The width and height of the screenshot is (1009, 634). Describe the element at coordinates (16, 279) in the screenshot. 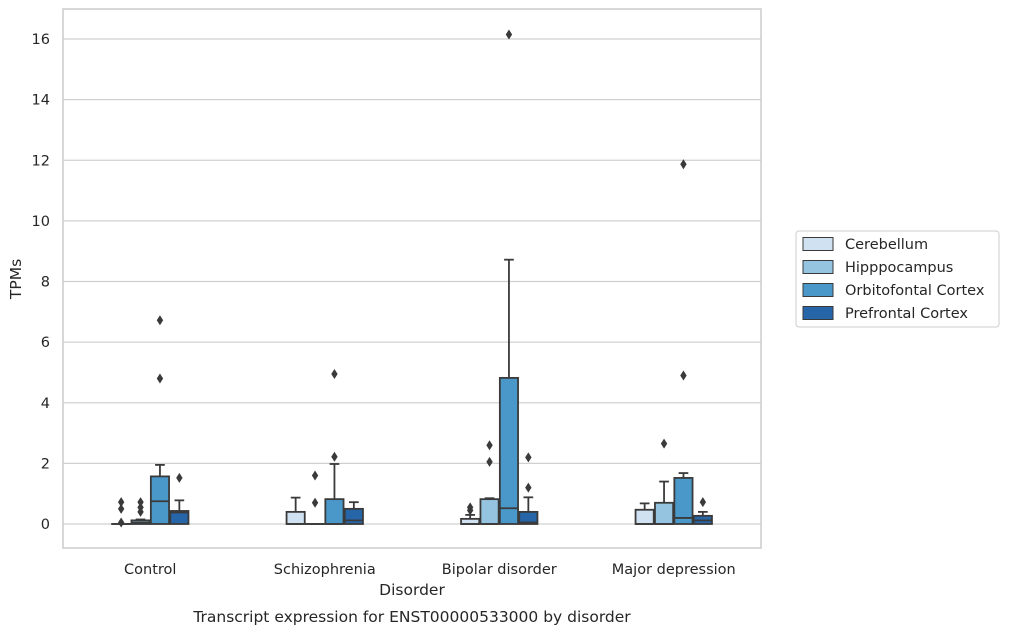

I see `y-axis-label: TPMs` at that location.